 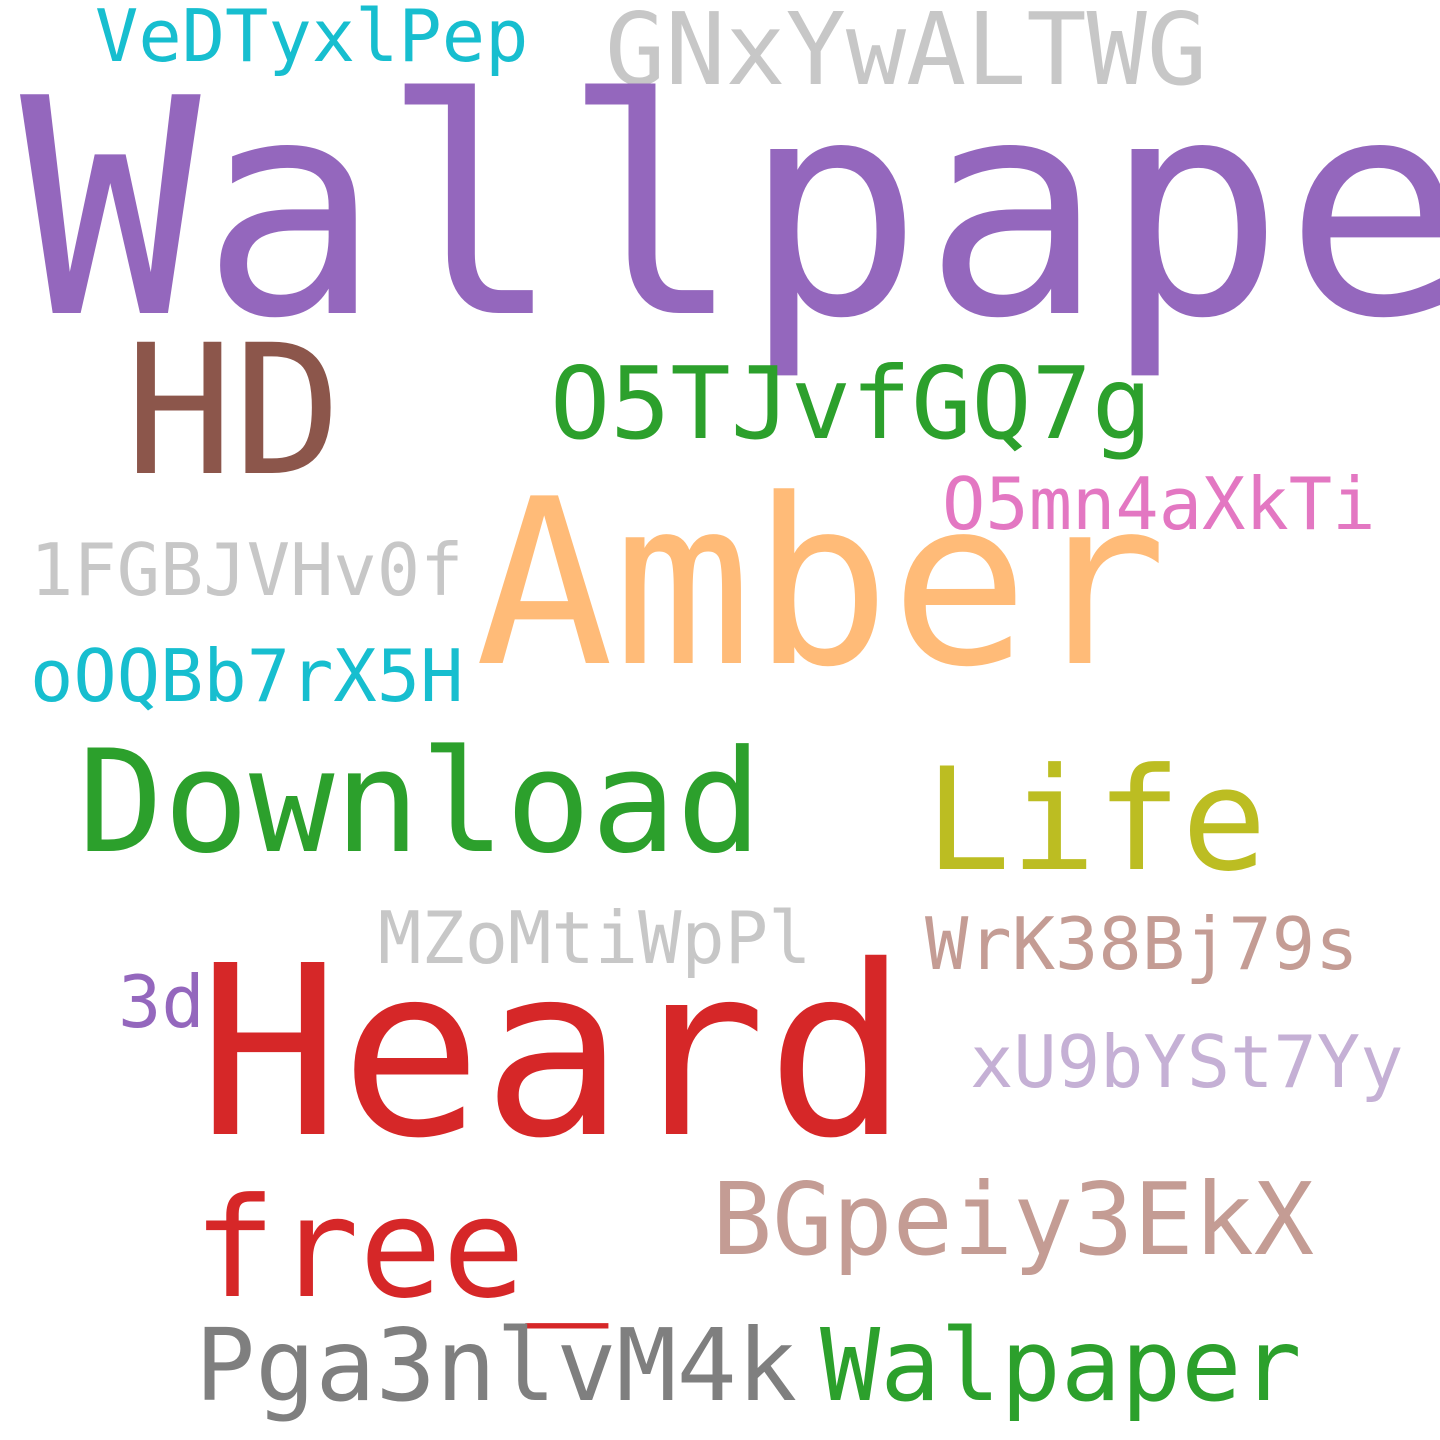 What do you see at coordinates (1061, 1365) in the screenshot?
I see `word-walpaper: Walpaper` at bounding box center [1061, 1365].